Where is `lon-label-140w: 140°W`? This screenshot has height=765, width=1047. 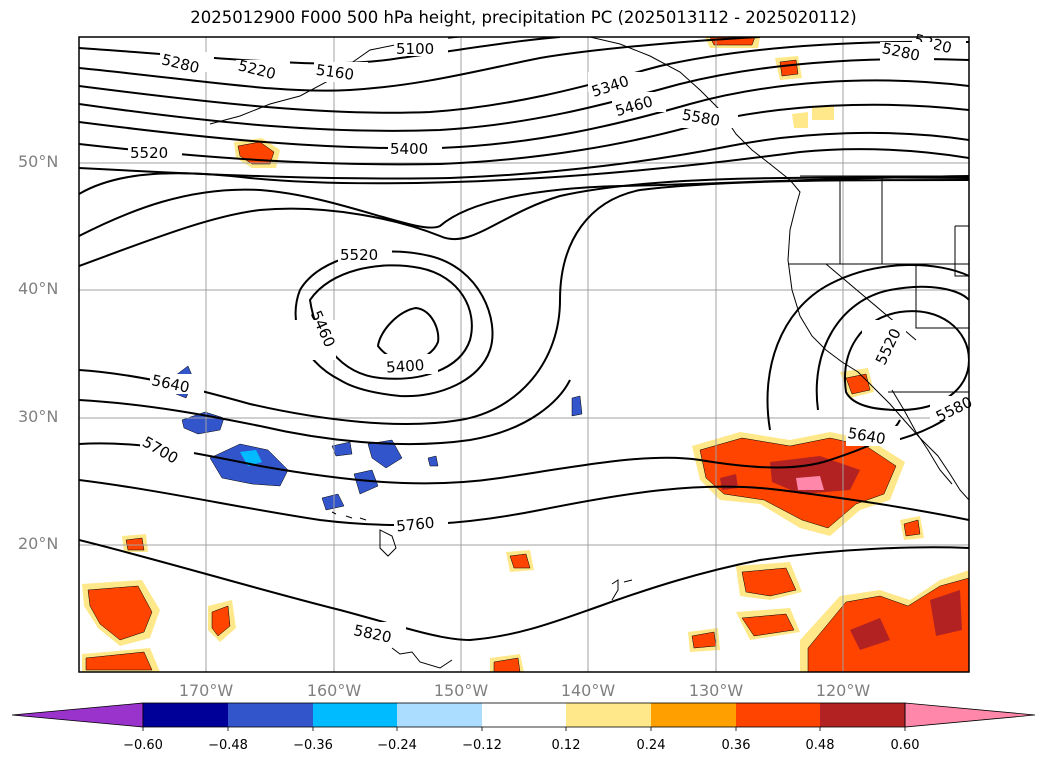 lon-label-140w: 140°W is located at coordinates (588, 690).